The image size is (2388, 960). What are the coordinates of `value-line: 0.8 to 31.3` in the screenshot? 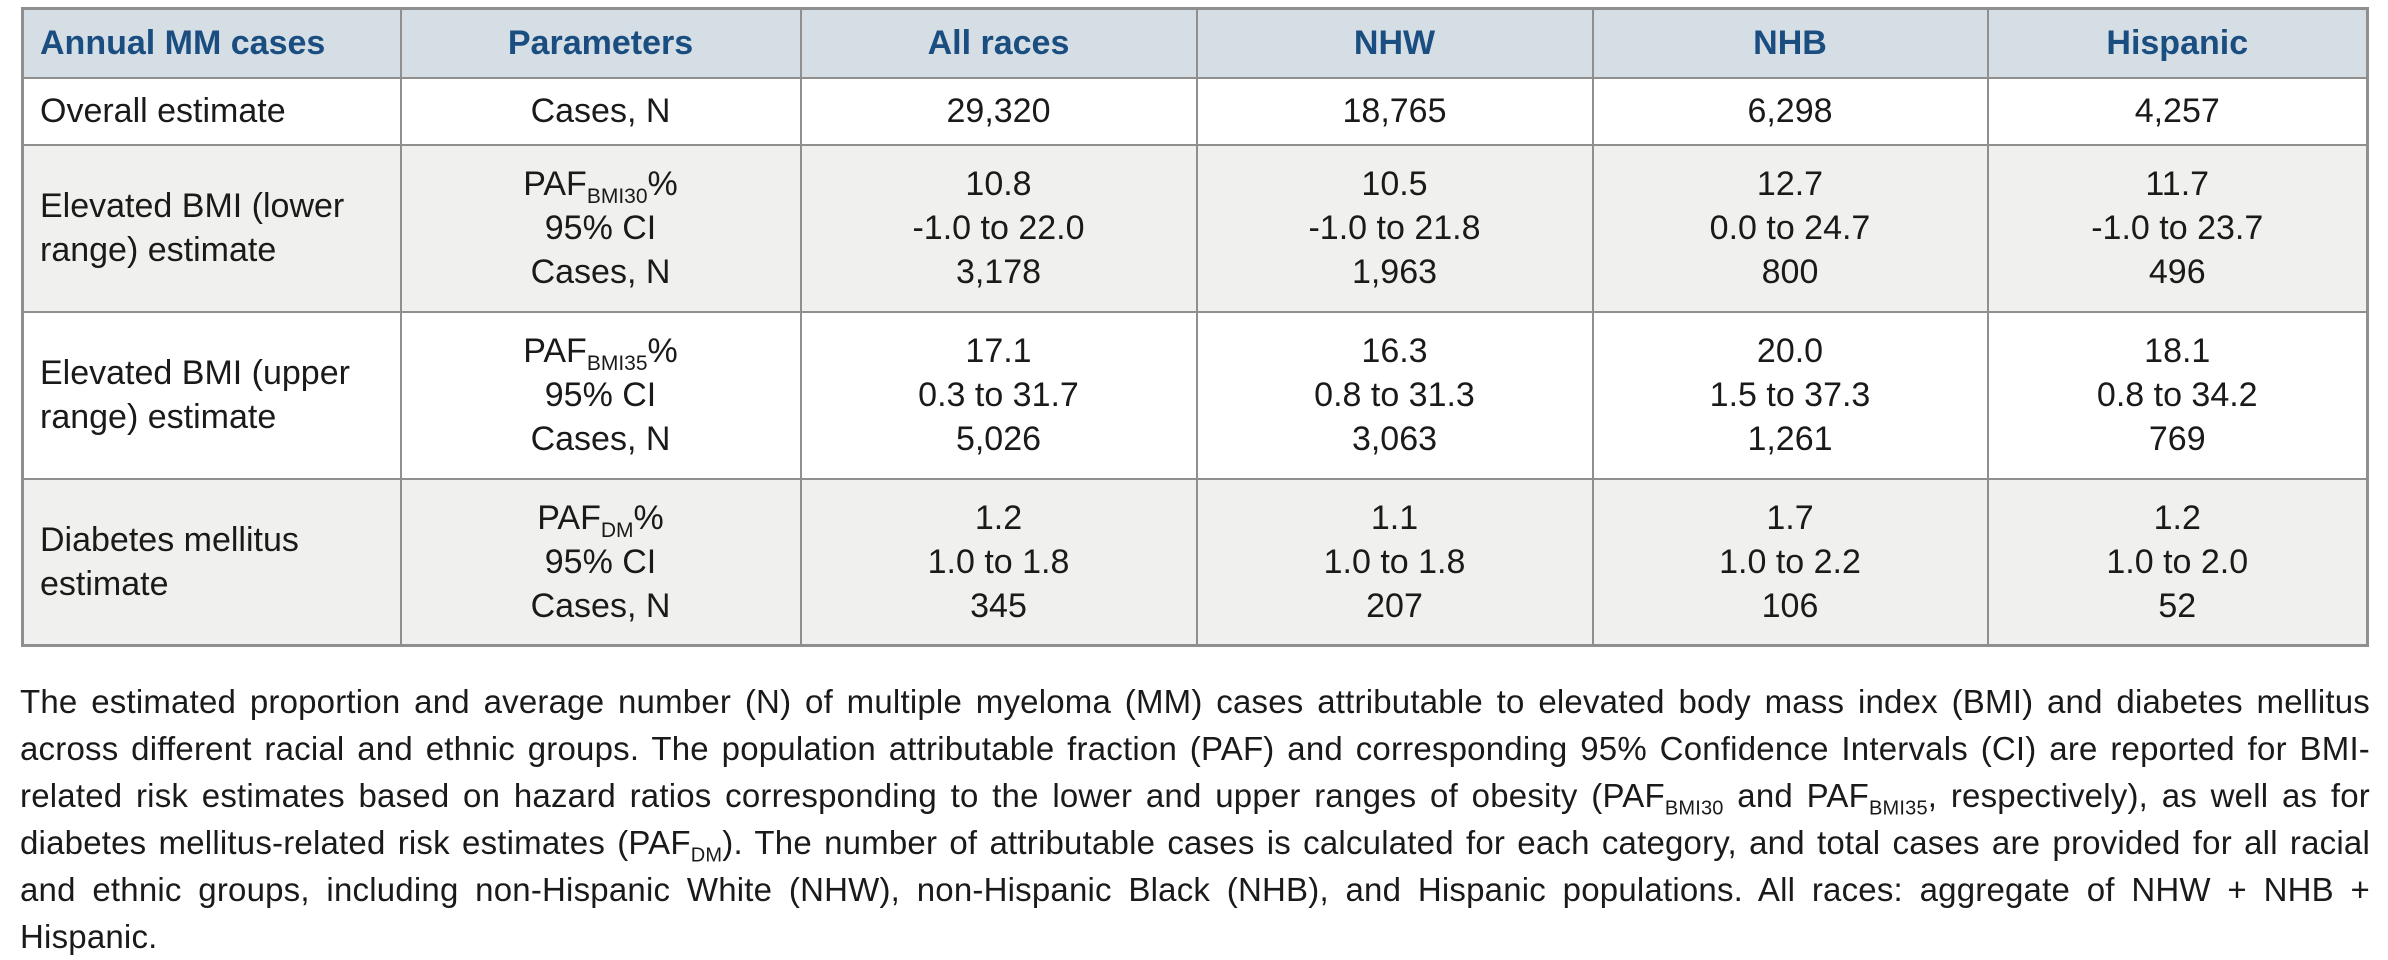 It's located at (1394, 395).